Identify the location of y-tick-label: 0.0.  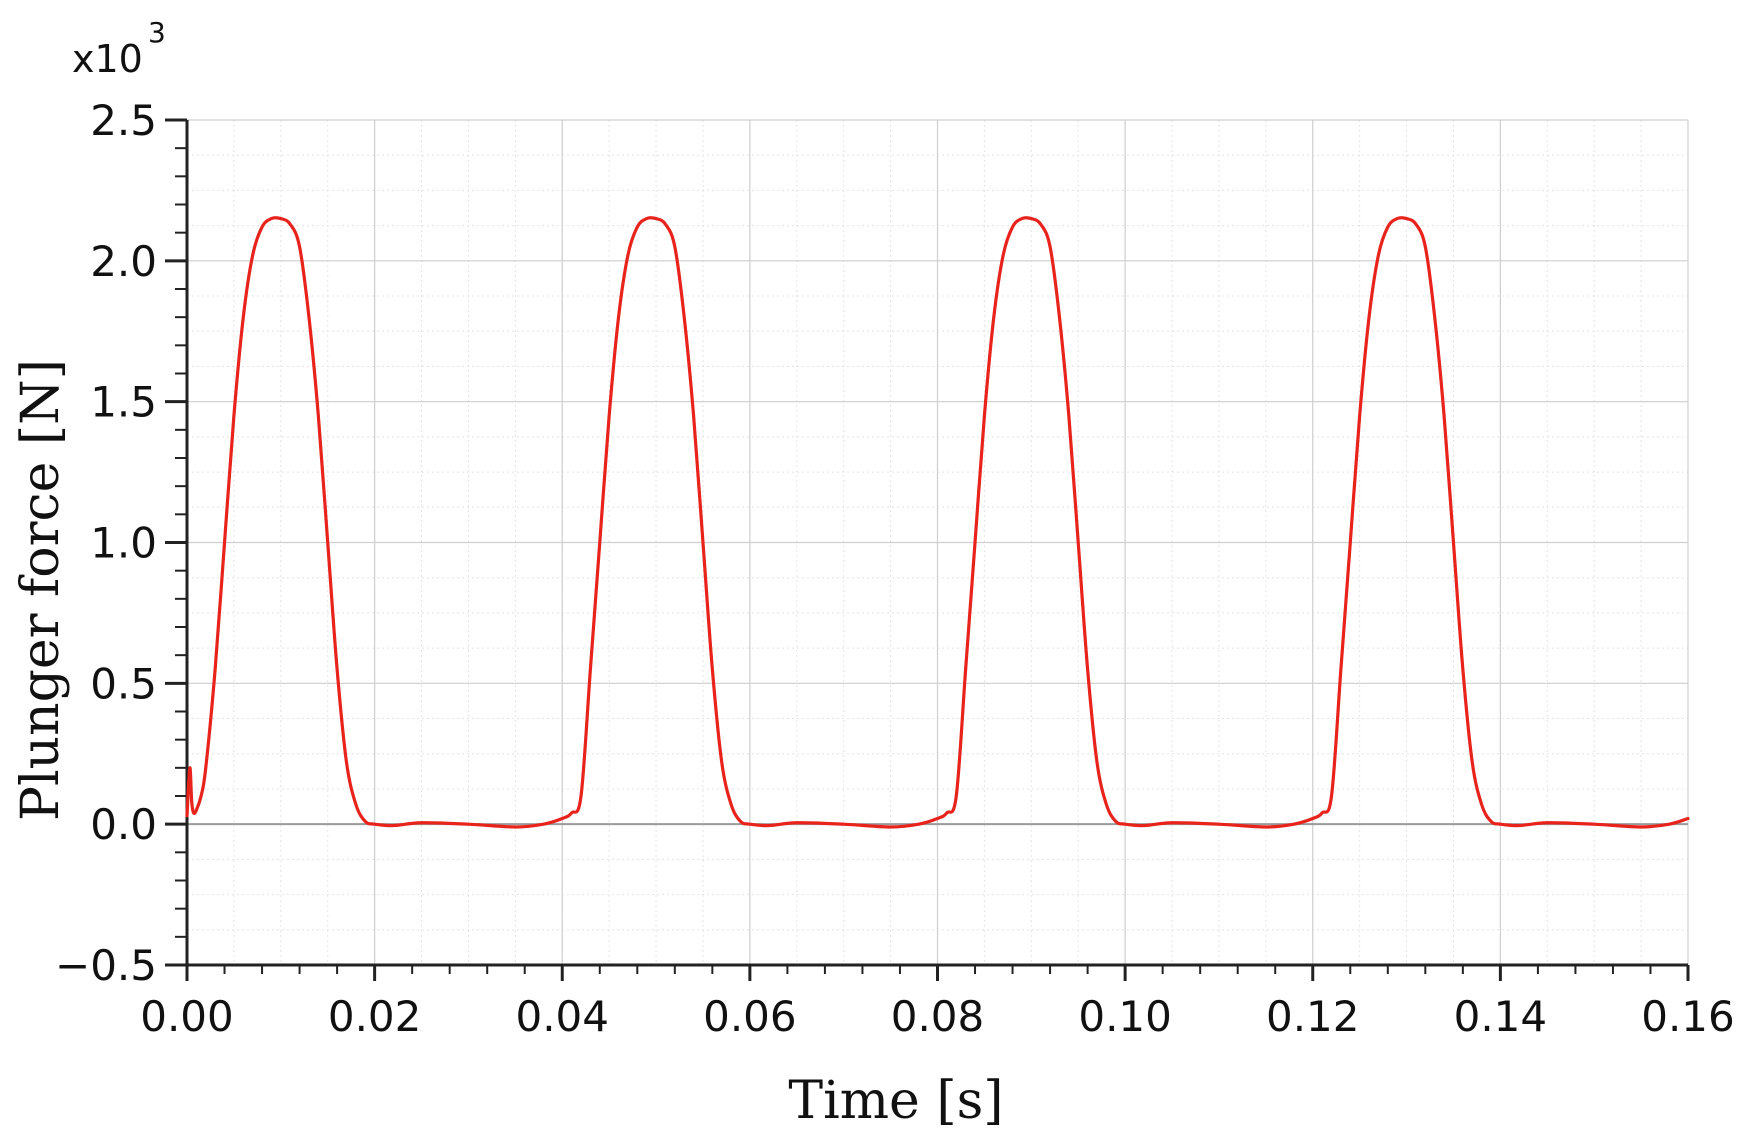
(123, 824).